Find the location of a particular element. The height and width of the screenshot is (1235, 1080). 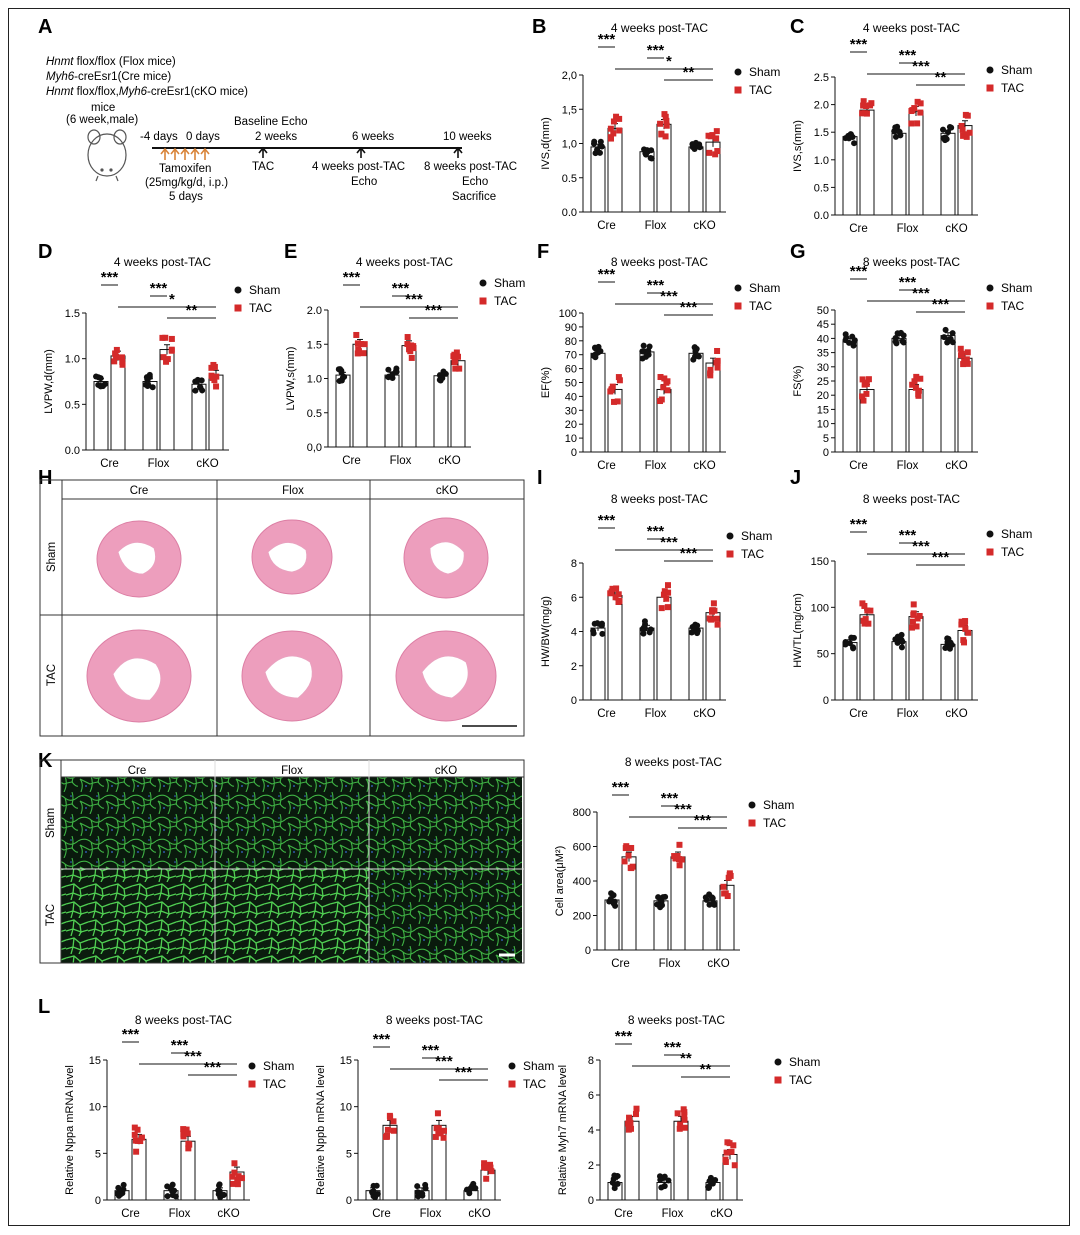

chart-i-sig-label: *** is located at coordinates (656, 531).